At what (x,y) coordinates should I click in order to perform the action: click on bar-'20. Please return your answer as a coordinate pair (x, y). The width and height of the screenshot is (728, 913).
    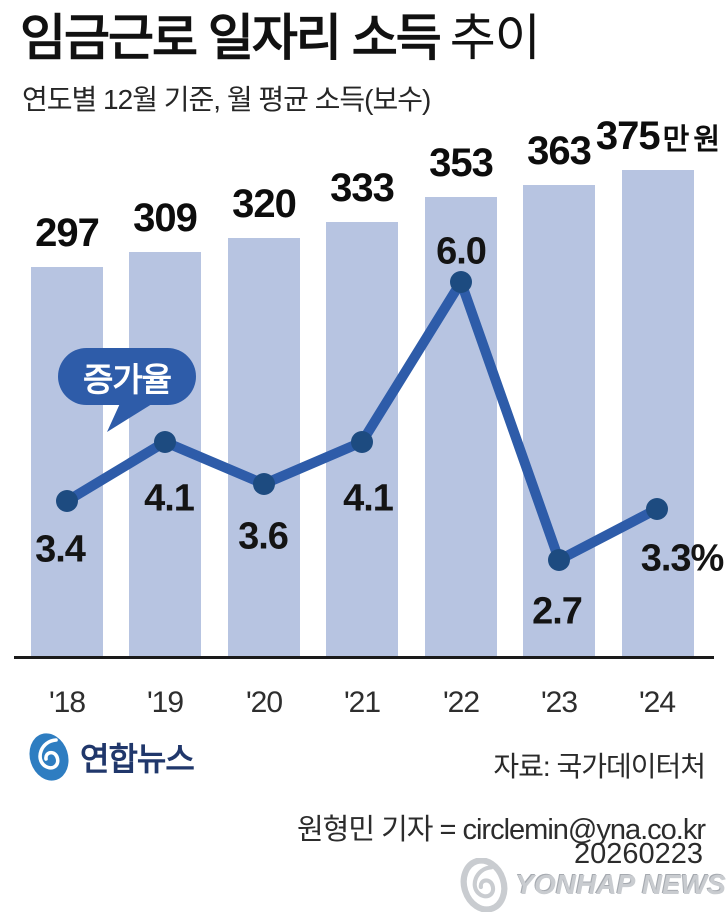
    Looking at the image, I should click on (264, 447).